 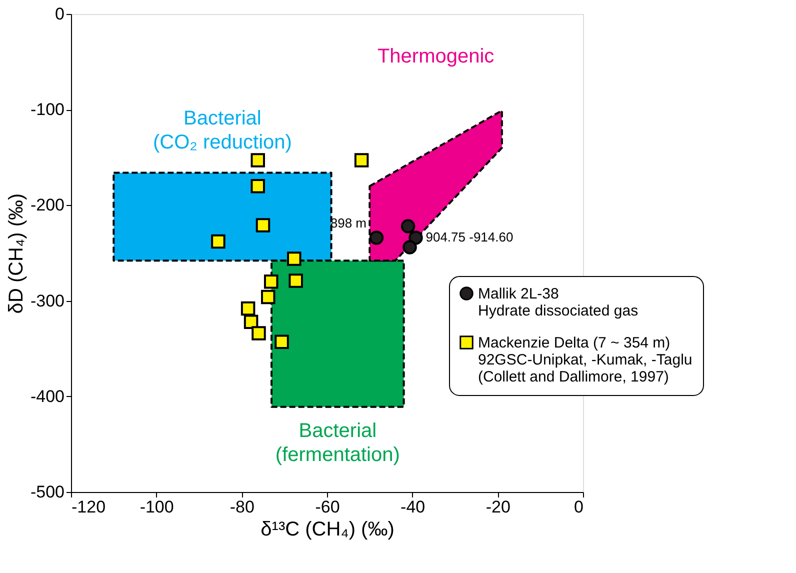 What do you see at coordinates (157, 507) in the screenshot?
I see `x-tick-label: -100` at bounding box center [157, 507].